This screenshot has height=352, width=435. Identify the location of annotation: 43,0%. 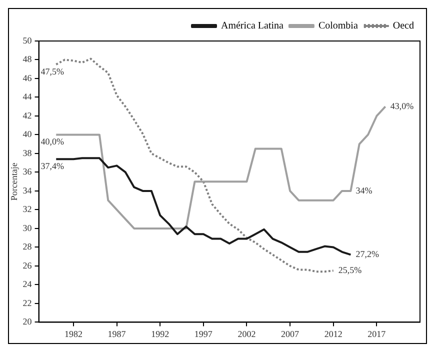
(402, 105).